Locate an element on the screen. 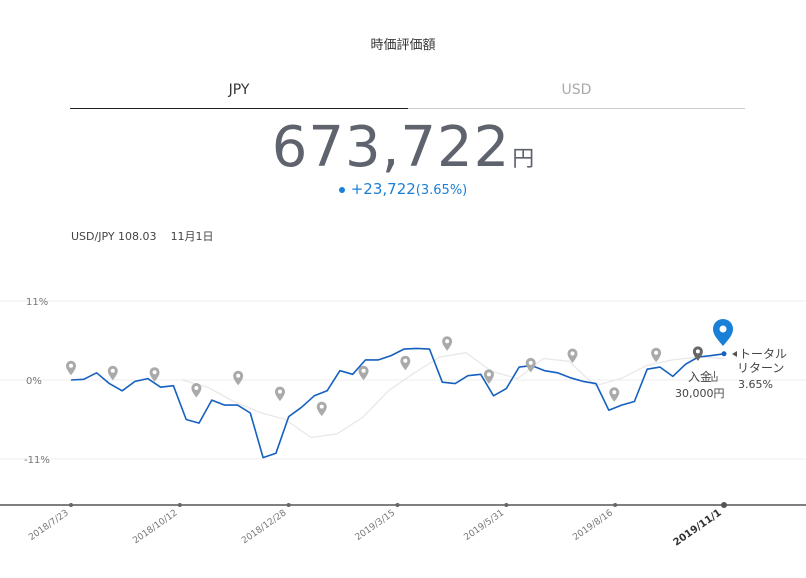 This screenshot has height=578, width=806. amount-unit: 円 is located at coordinates (523, 159).